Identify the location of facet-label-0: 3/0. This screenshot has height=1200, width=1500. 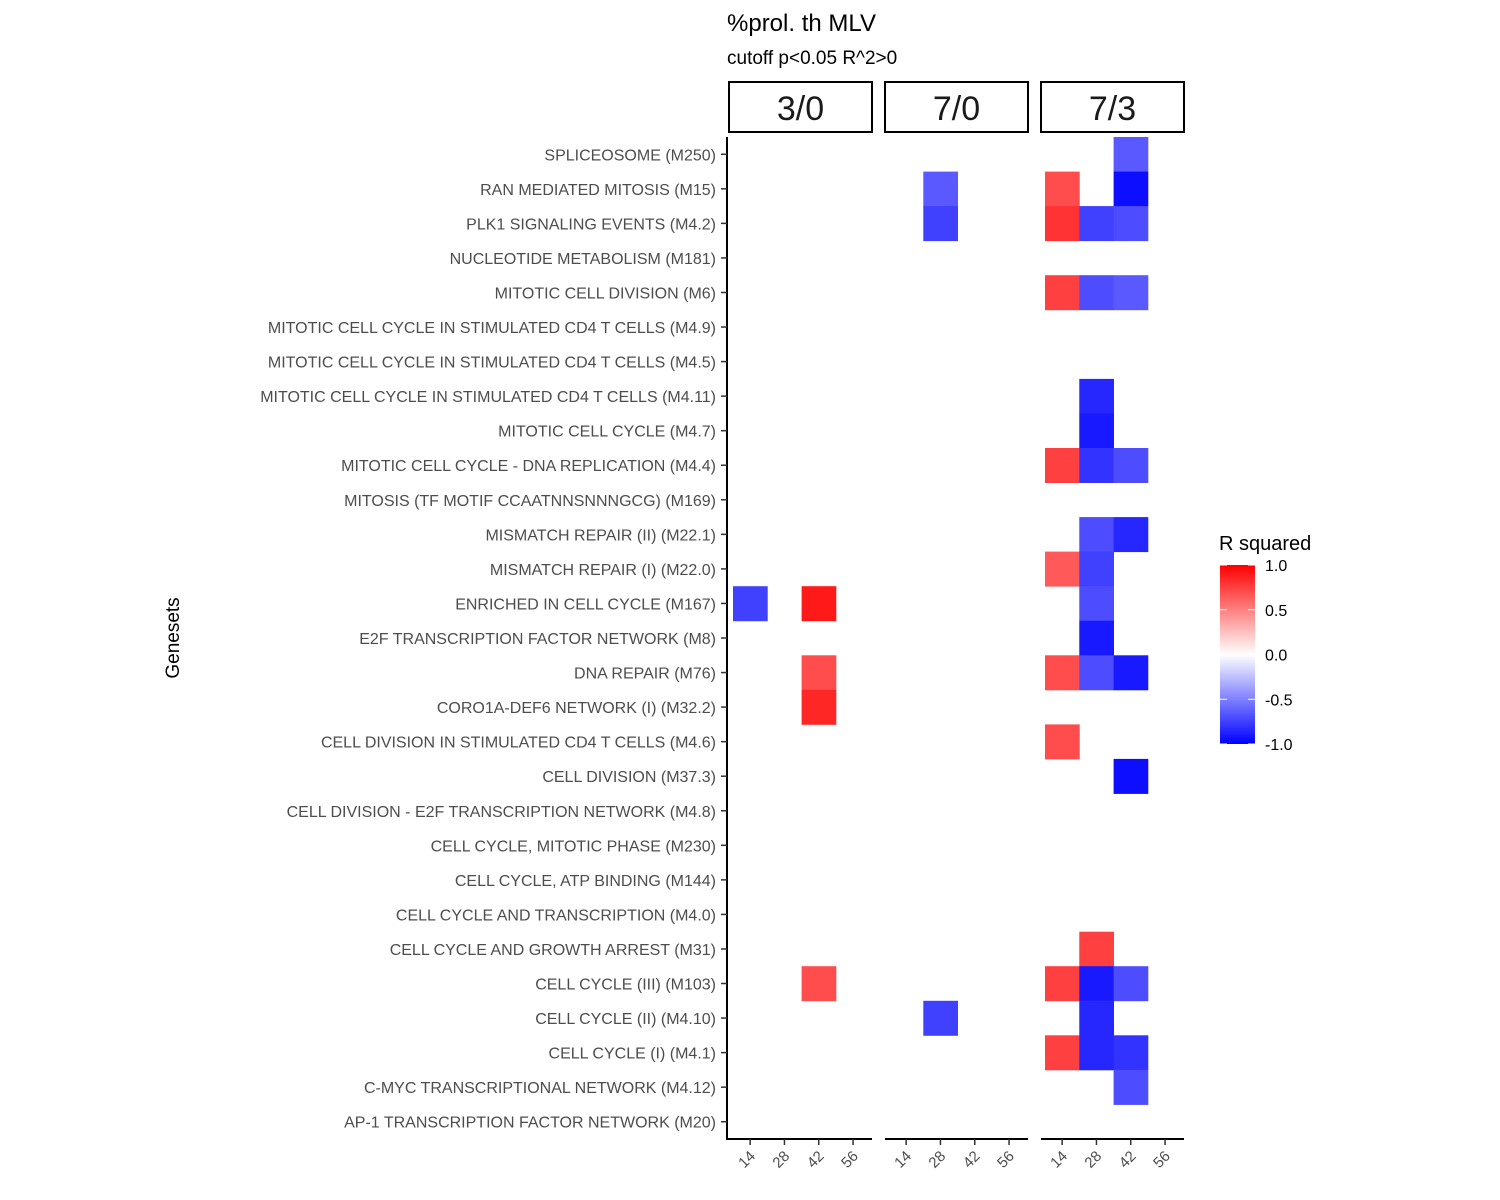
(800, 109).